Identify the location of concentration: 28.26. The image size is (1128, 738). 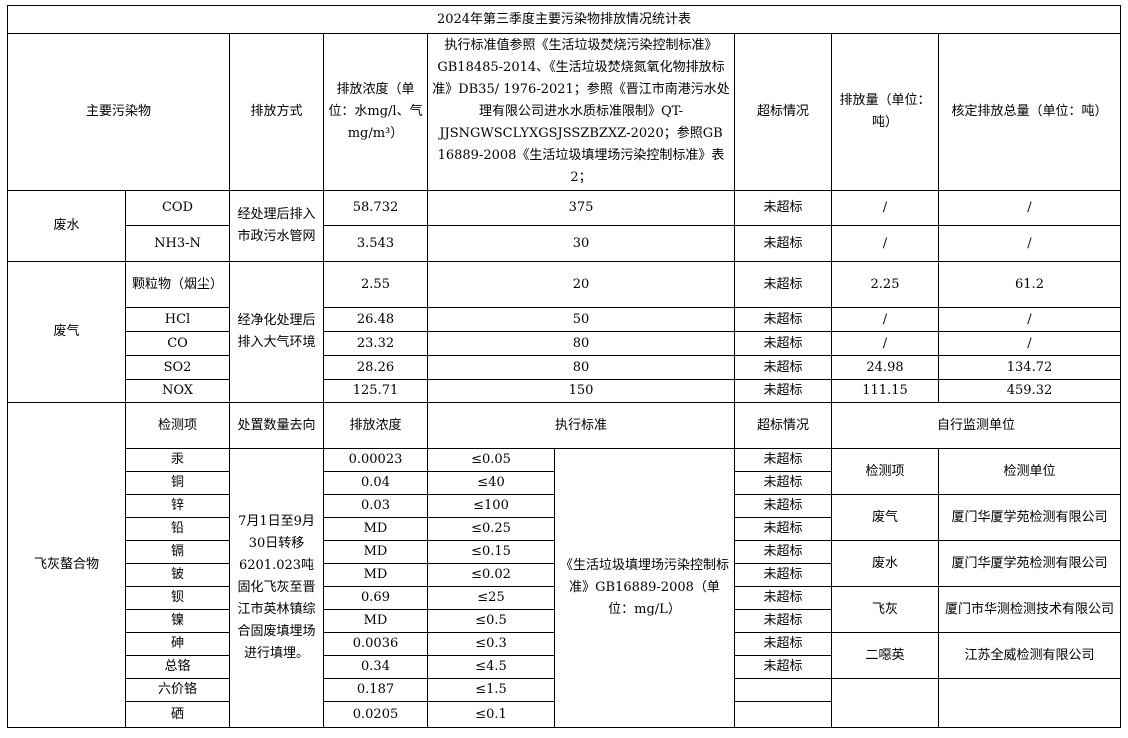
(375, 367).